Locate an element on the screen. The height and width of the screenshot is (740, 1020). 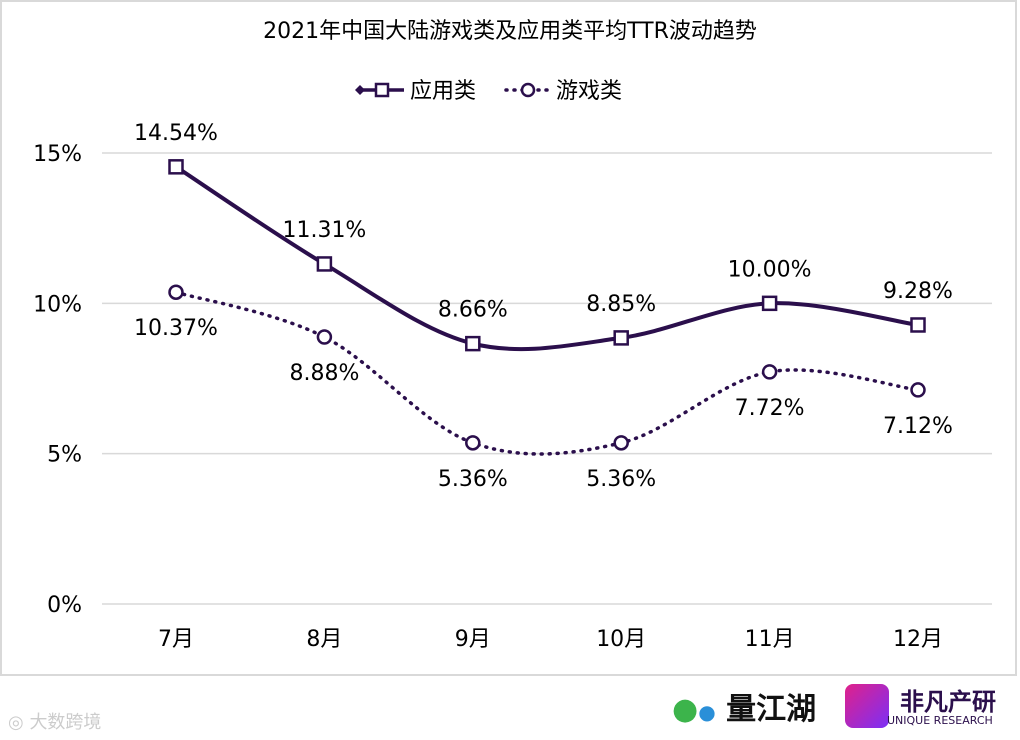
data-label: 8.85% is located at coordinates (621, 304).